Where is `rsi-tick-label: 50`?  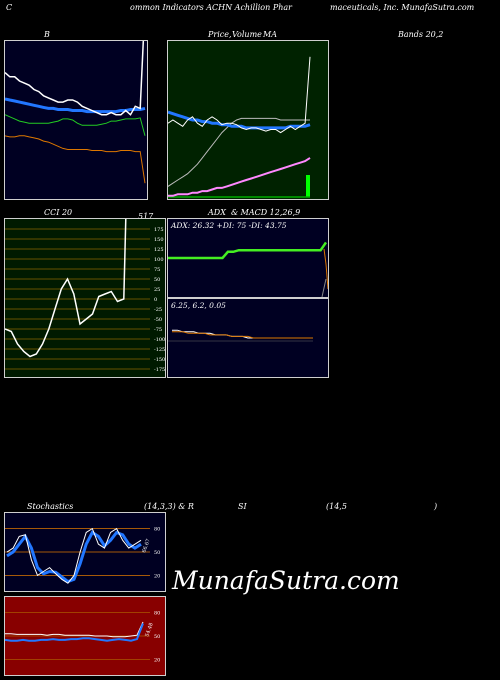
rsi-tick-label: 50 is located at coordinates (157, 637).